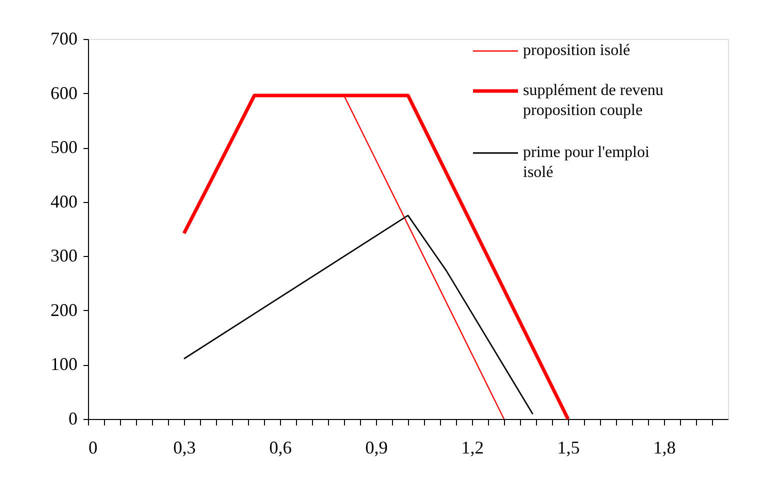  I want to click on y-tick-label: 700, so click(64, 38).